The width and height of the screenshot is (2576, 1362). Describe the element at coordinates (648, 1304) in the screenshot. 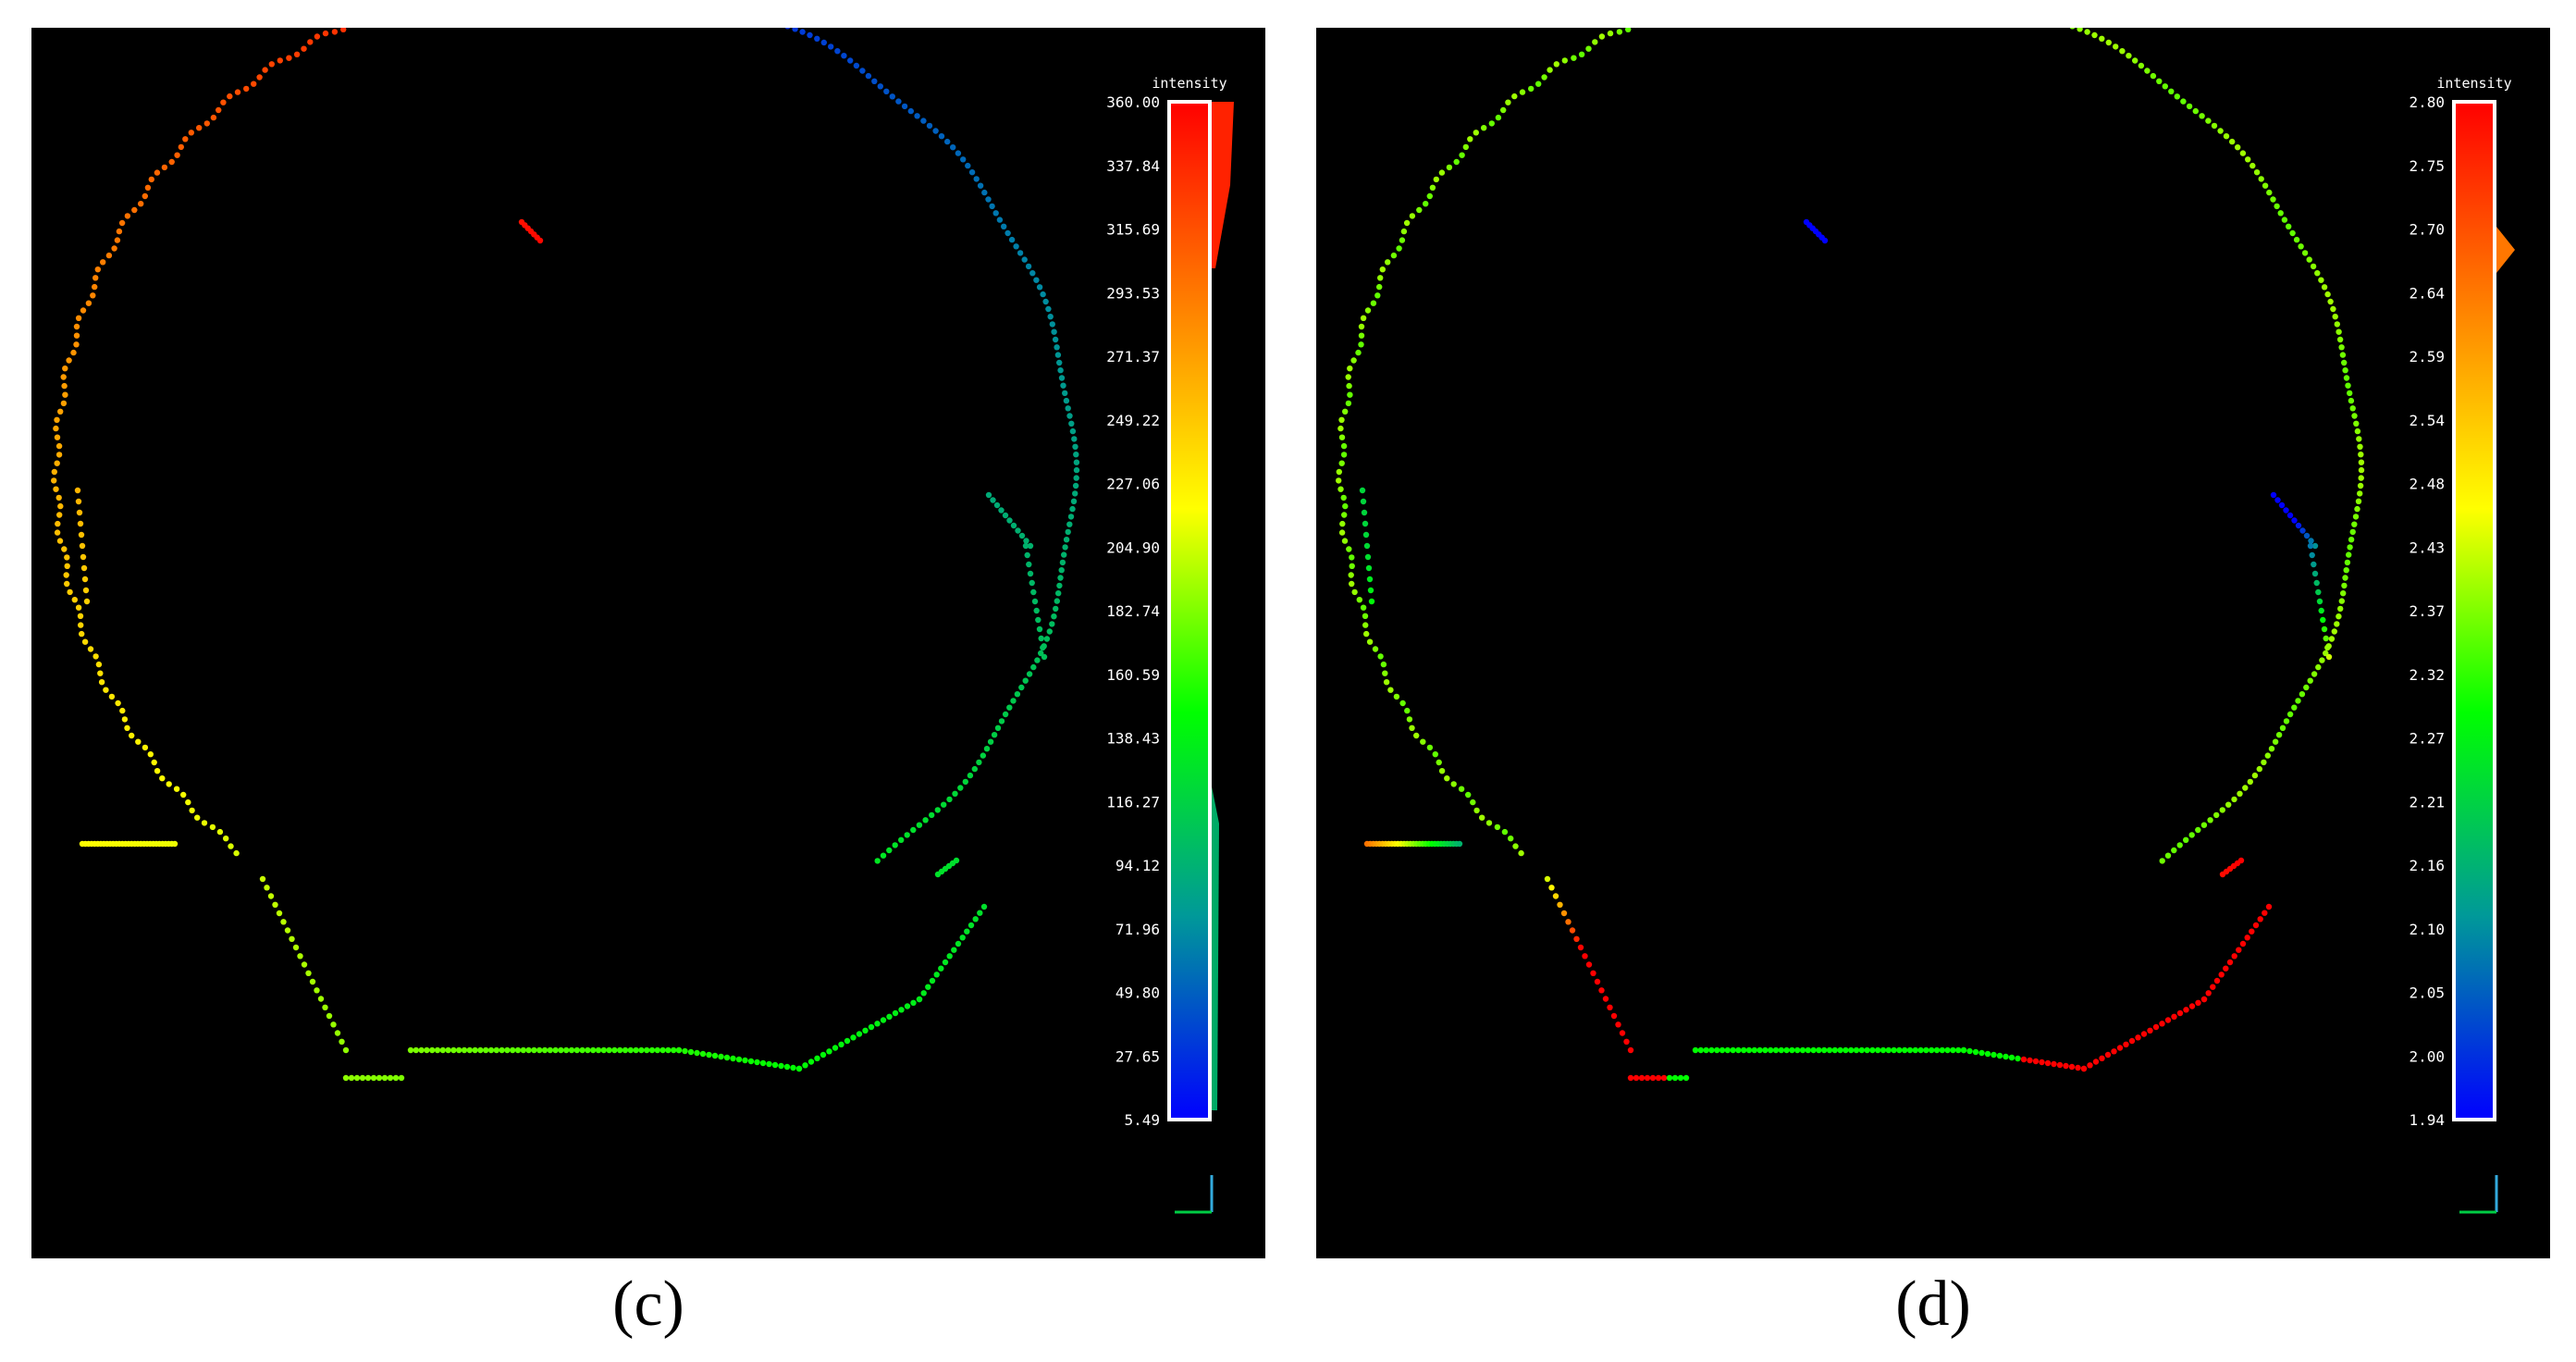

I see `caption-c: (c)` at that location.